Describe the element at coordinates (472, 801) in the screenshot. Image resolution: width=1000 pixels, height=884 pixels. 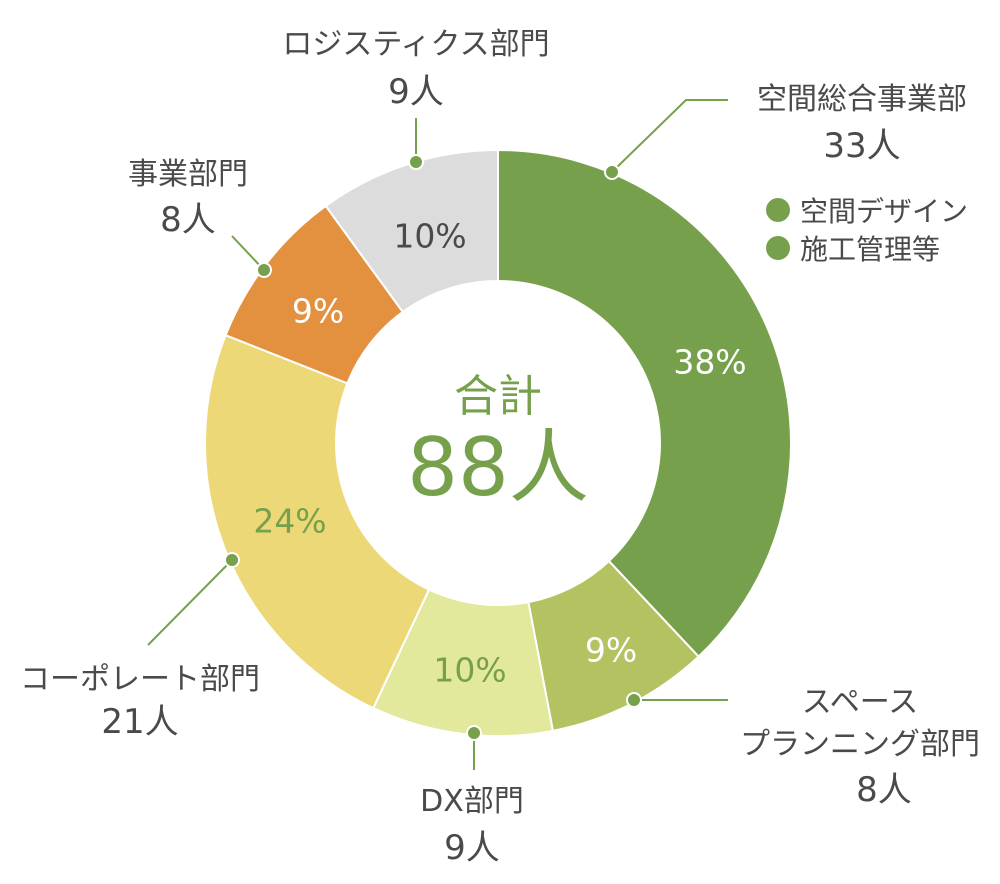
I see `slice-label-2: DX部門` at that location.